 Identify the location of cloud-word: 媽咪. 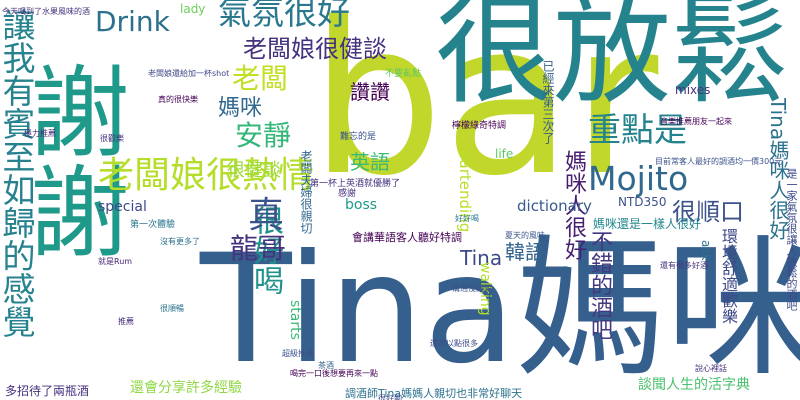
(240, 108).